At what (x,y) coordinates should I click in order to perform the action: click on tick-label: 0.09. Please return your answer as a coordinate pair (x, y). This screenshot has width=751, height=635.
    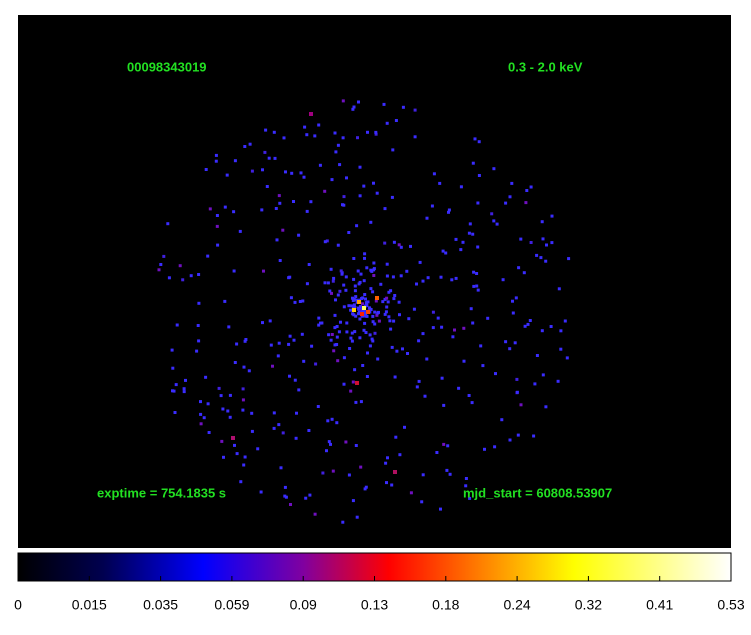
    Looking at the image, I should click on (303, 605).